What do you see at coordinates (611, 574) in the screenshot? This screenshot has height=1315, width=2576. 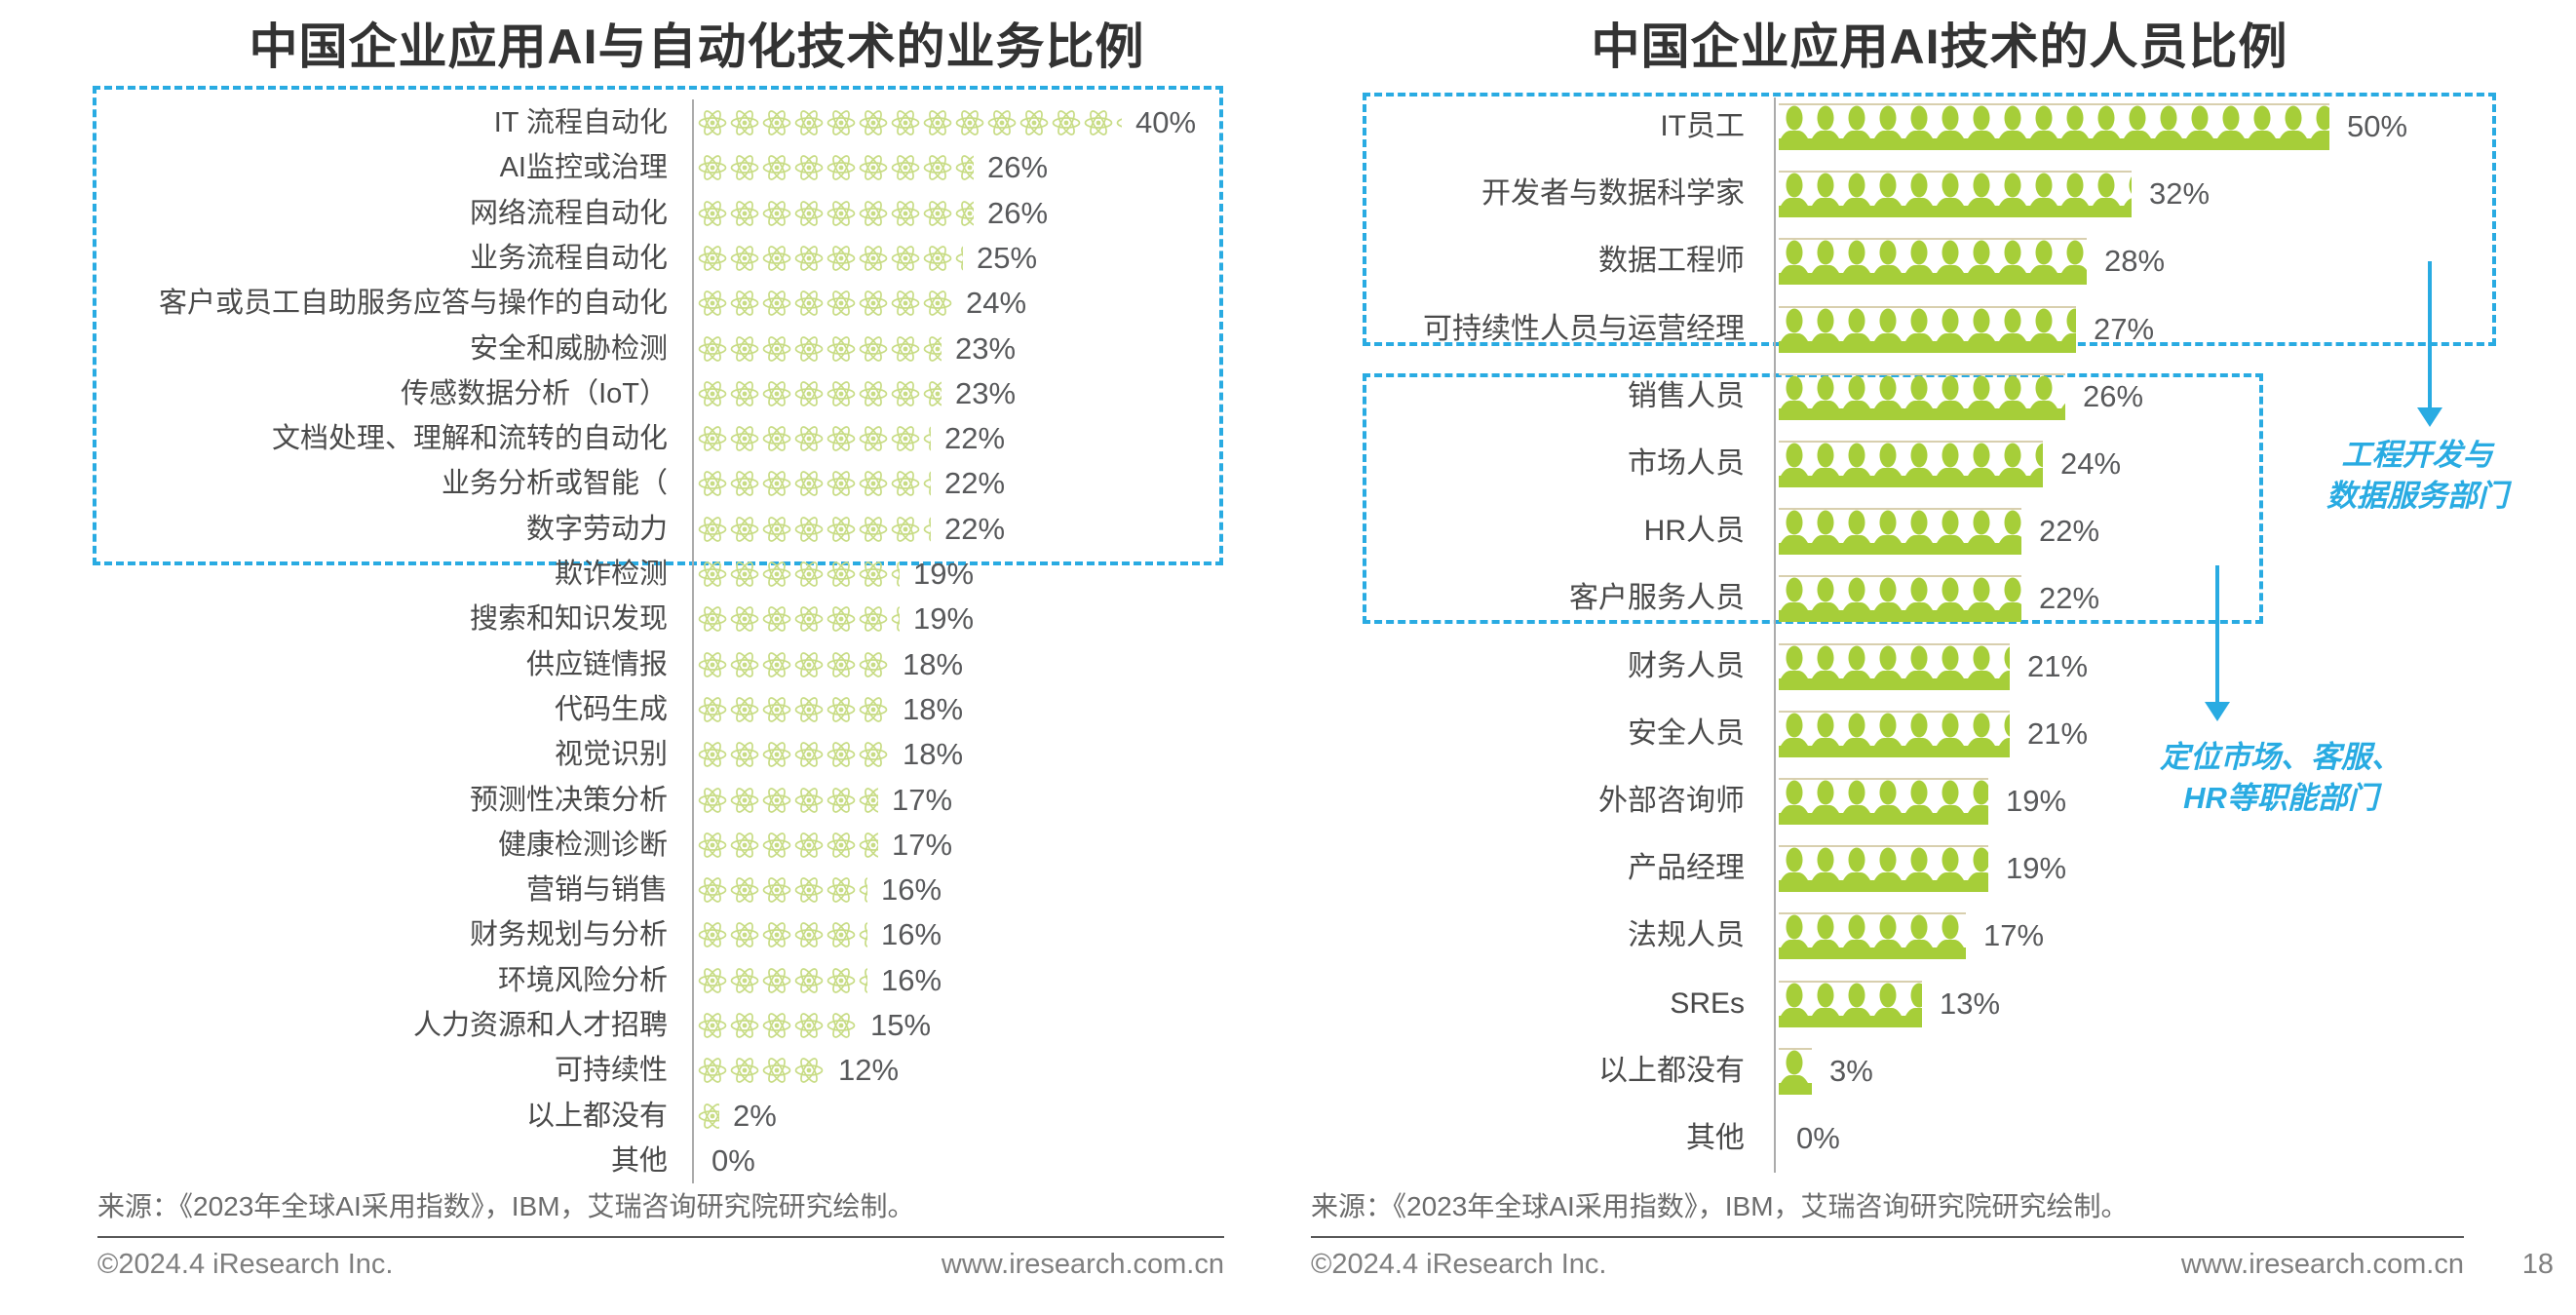 I see `left-row-label: 欺诈检测` at bounding box center [611, 574].